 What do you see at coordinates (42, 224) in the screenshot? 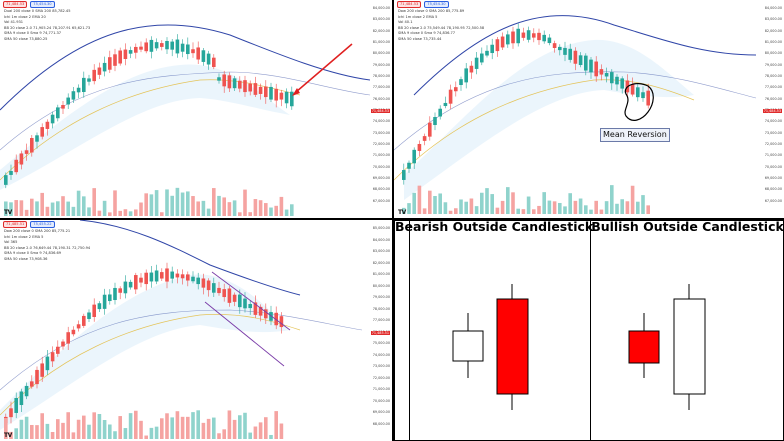
I see `ask-badge: 75,455.22` at bounding box center [42, 224].